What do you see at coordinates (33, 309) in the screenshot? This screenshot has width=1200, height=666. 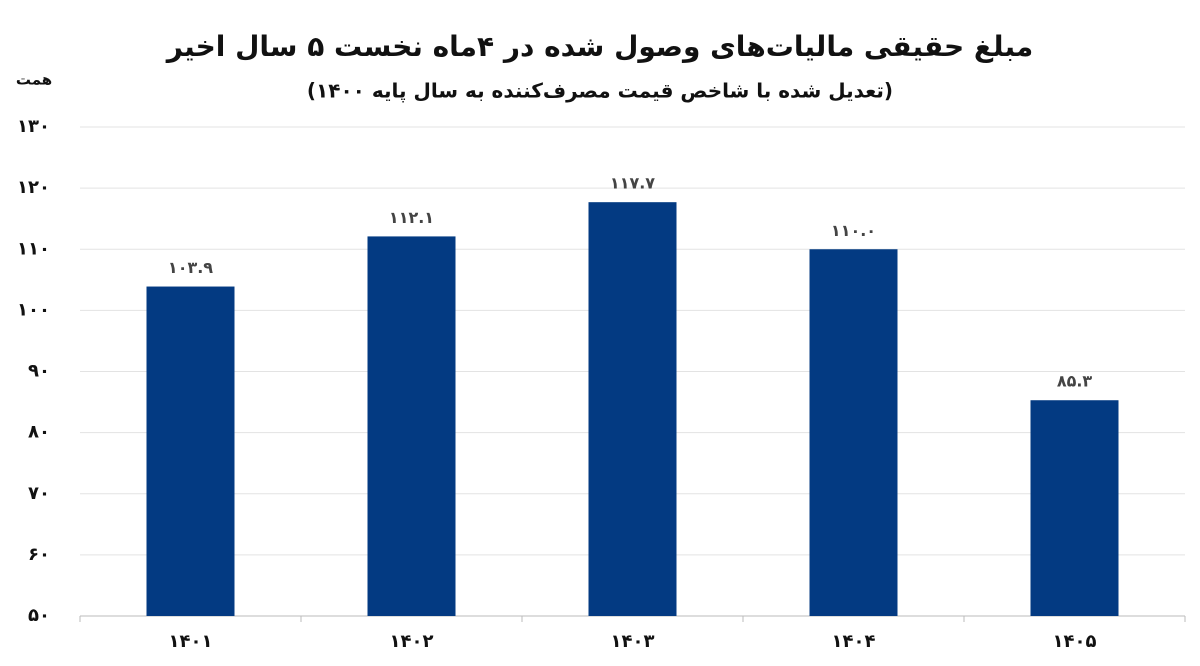 I see `y-tick-label: ۱۰۰` at bounding box center [33, 309].